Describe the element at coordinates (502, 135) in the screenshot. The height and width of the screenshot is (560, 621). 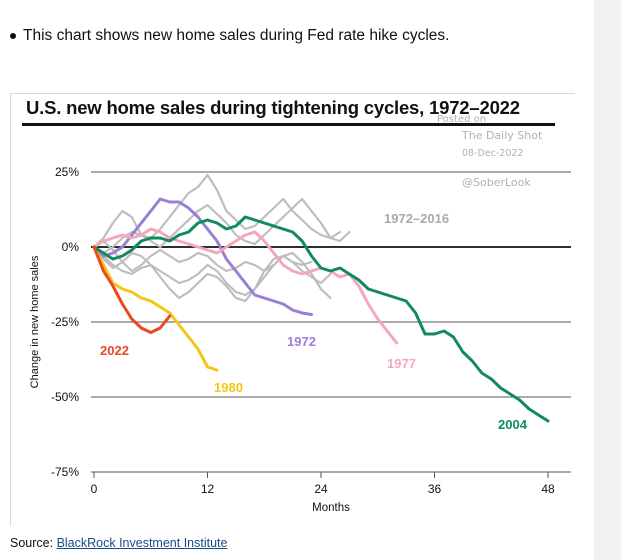
I see `watermark-site: The Daily Shot` at that location.